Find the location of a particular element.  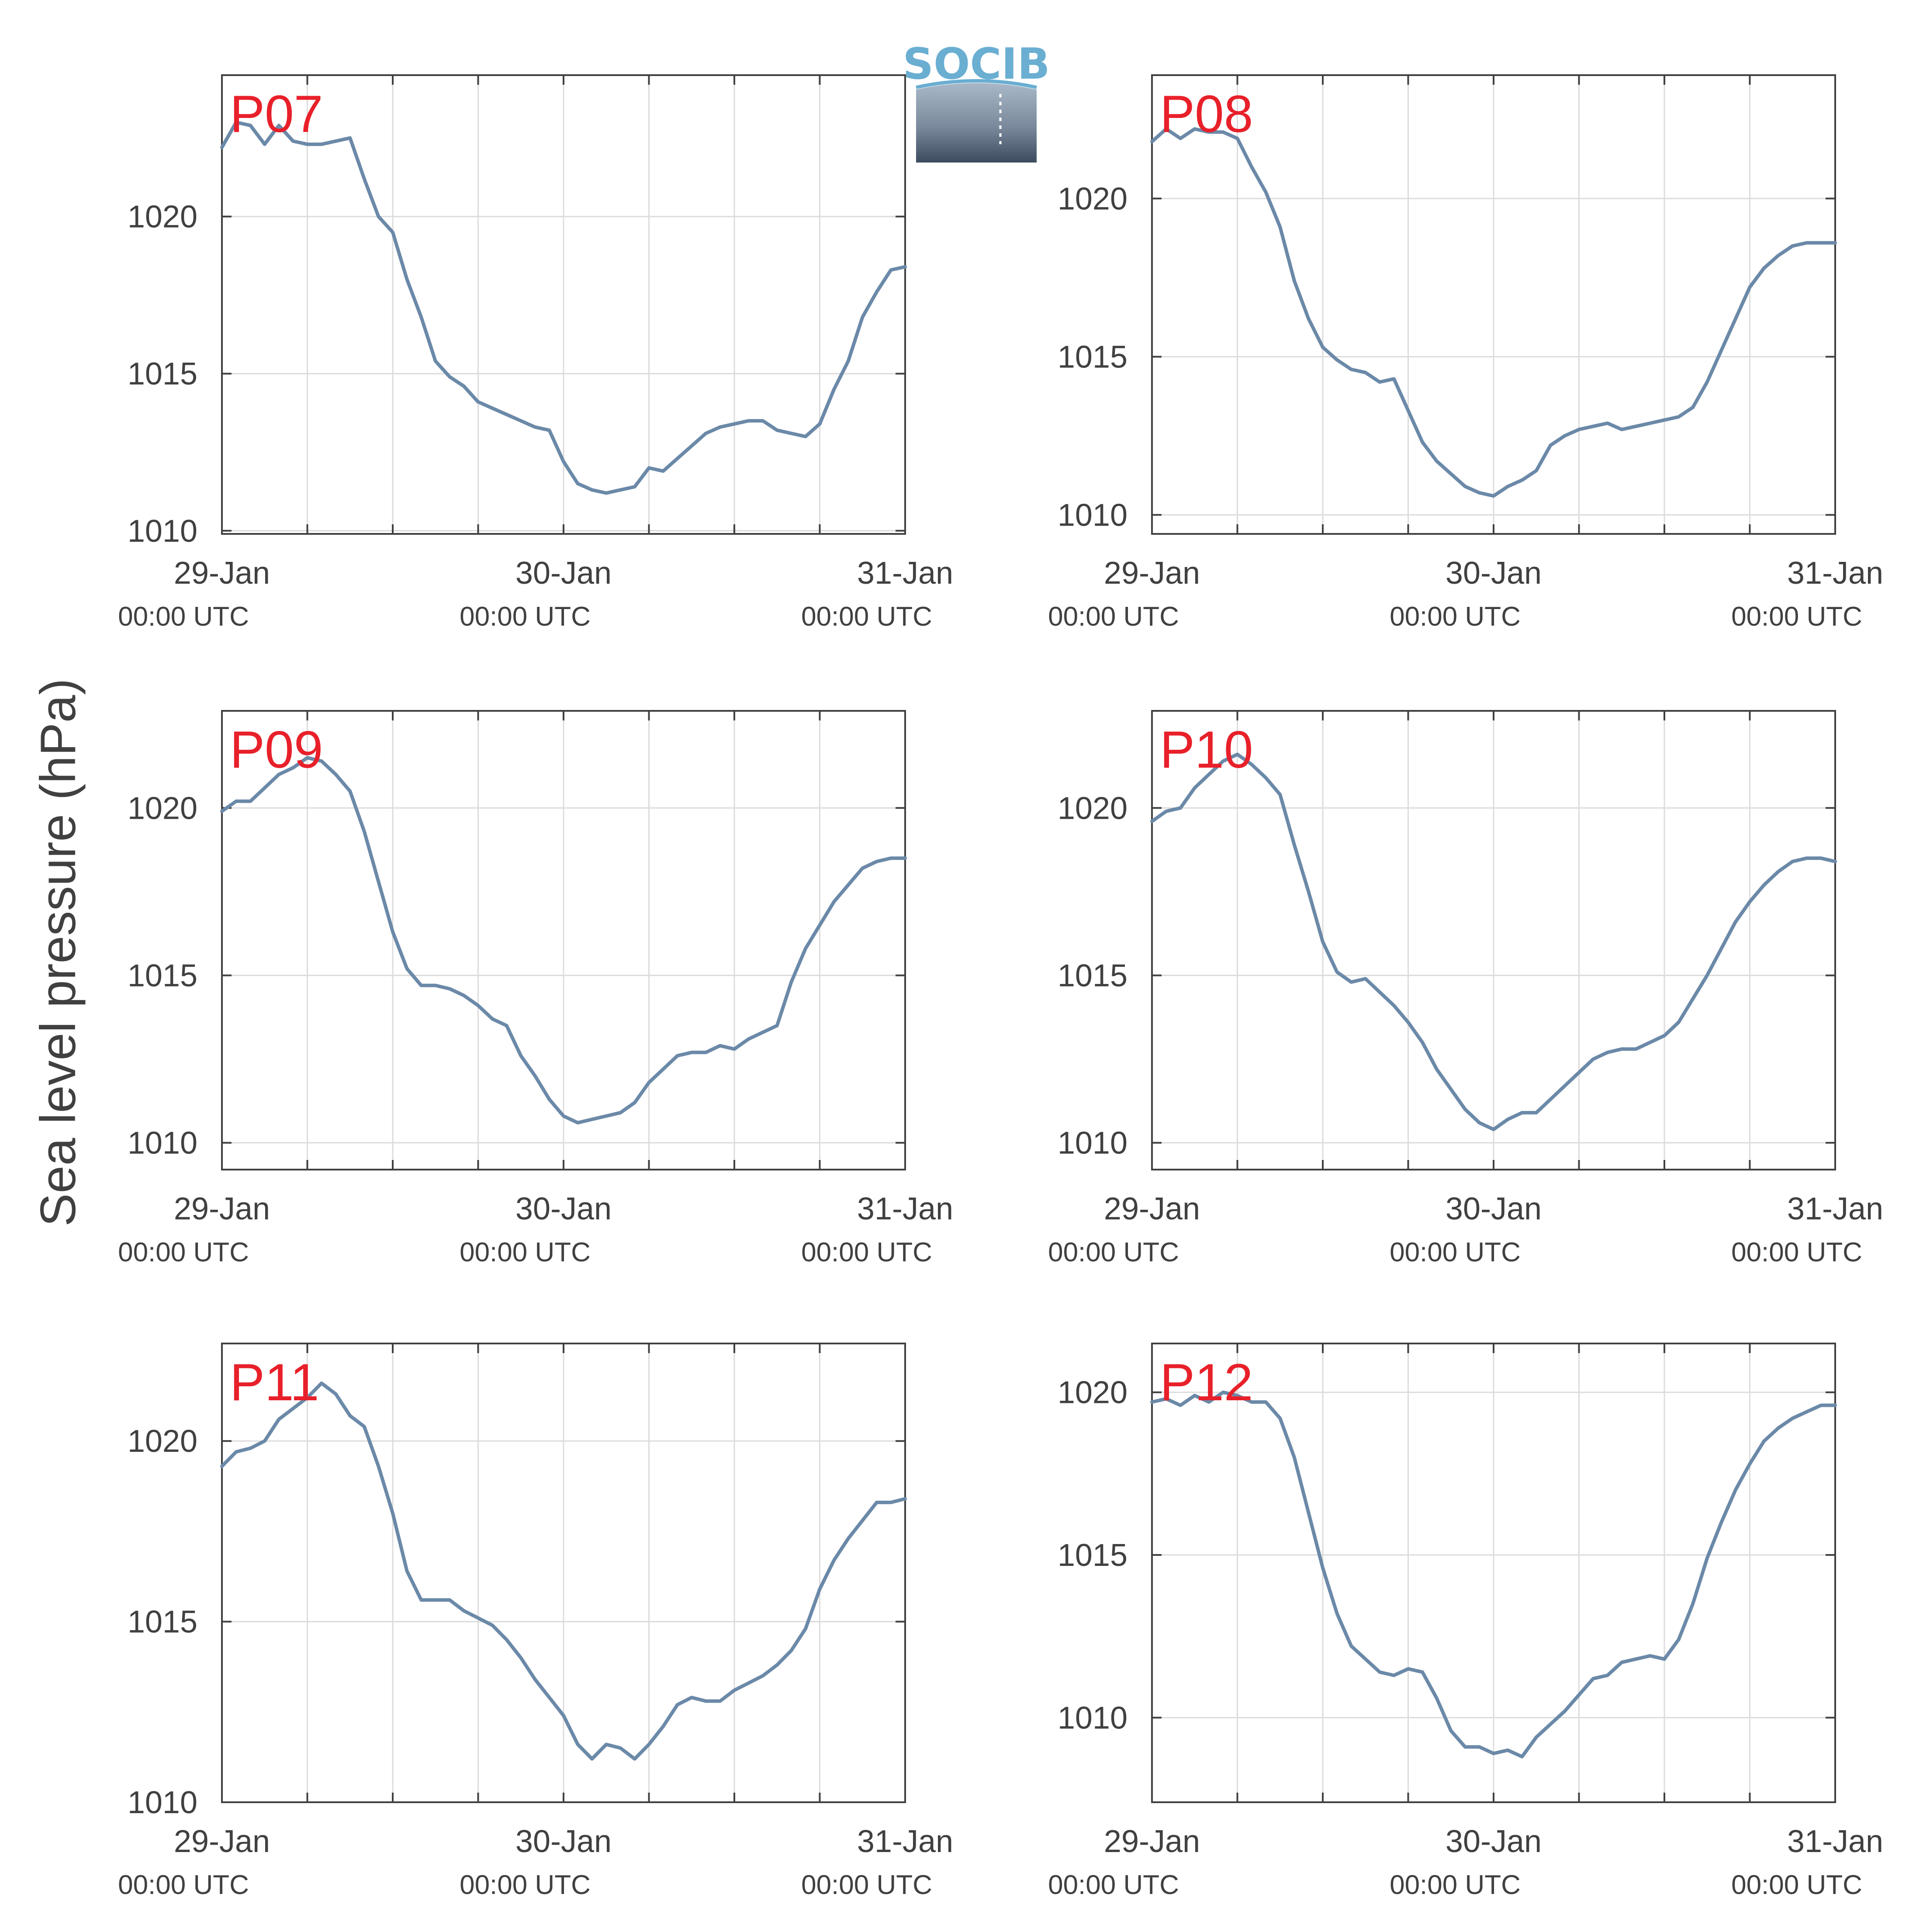

logo-wave-block is located at coordinates (976, 123).